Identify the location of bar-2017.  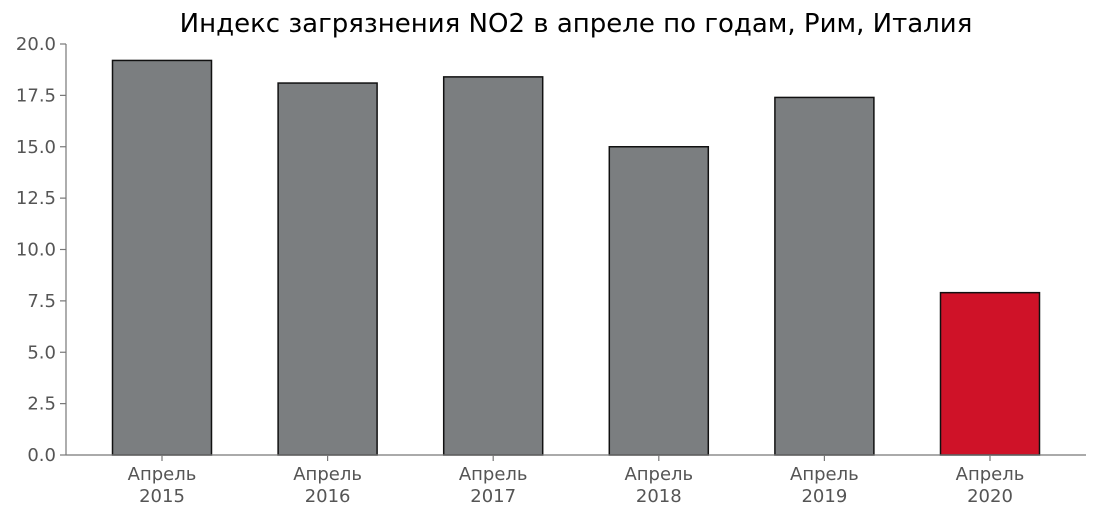
(493, 266).